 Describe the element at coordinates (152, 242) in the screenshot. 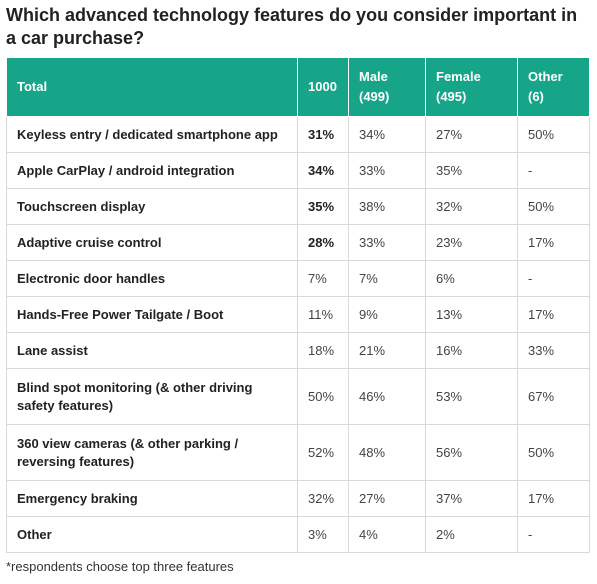

I see `feature-label: Adaptive cruise control` at that location.